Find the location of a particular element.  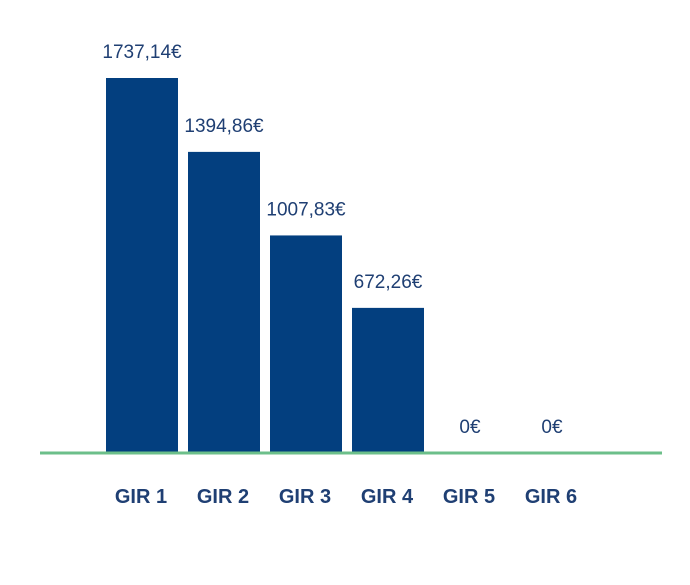

category-label-gir-6: GIR 6 is located at coordinates (551, 497).